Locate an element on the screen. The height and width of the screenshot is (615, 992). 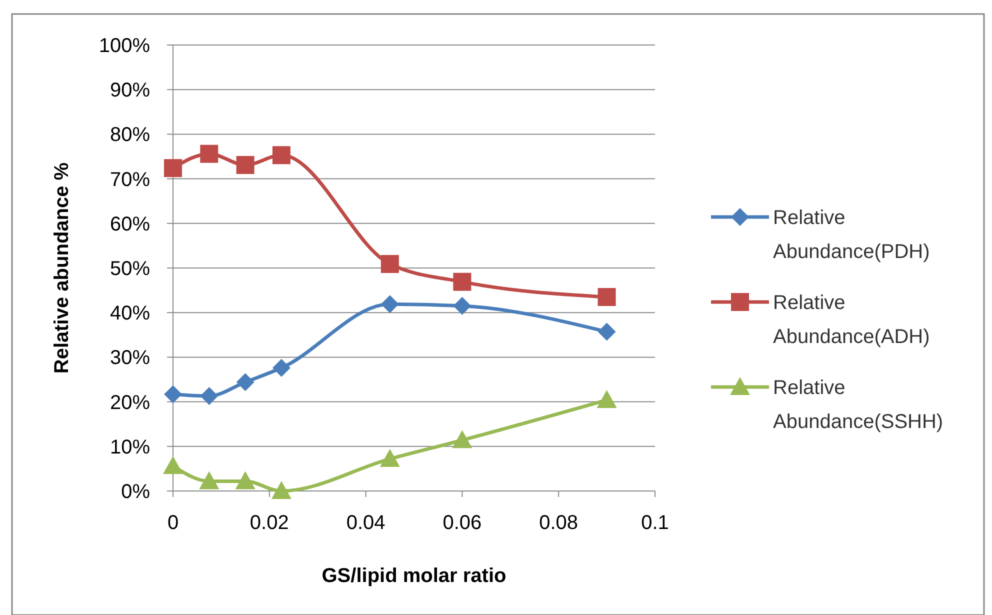
y-tick-label: 80% is located at coordinates (130, 135).